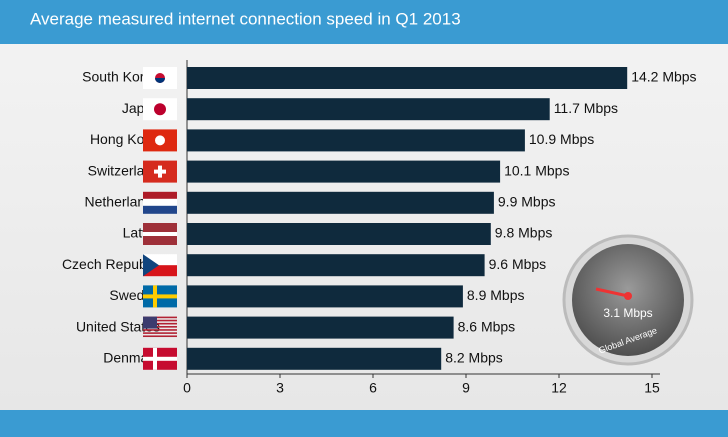 This screenshot has width=728, height=437. What do you see at coordinates (118, 326) in the screenshot?
I see `y-tick-label: United States` at bounding box center [118, 326].